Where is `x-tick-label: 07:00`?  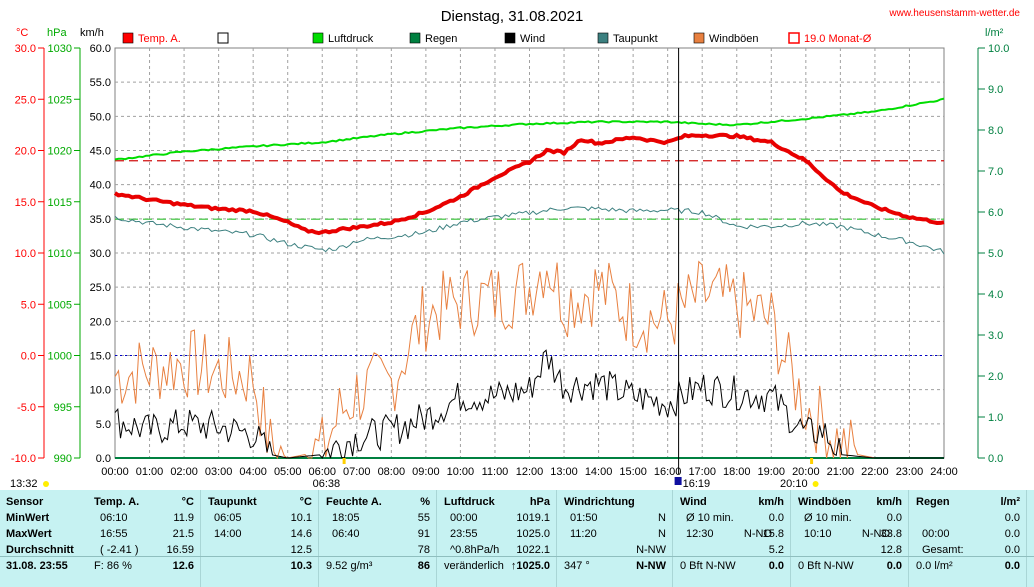 x-tick-label: 07:00 is located at coordinates (357, 472).